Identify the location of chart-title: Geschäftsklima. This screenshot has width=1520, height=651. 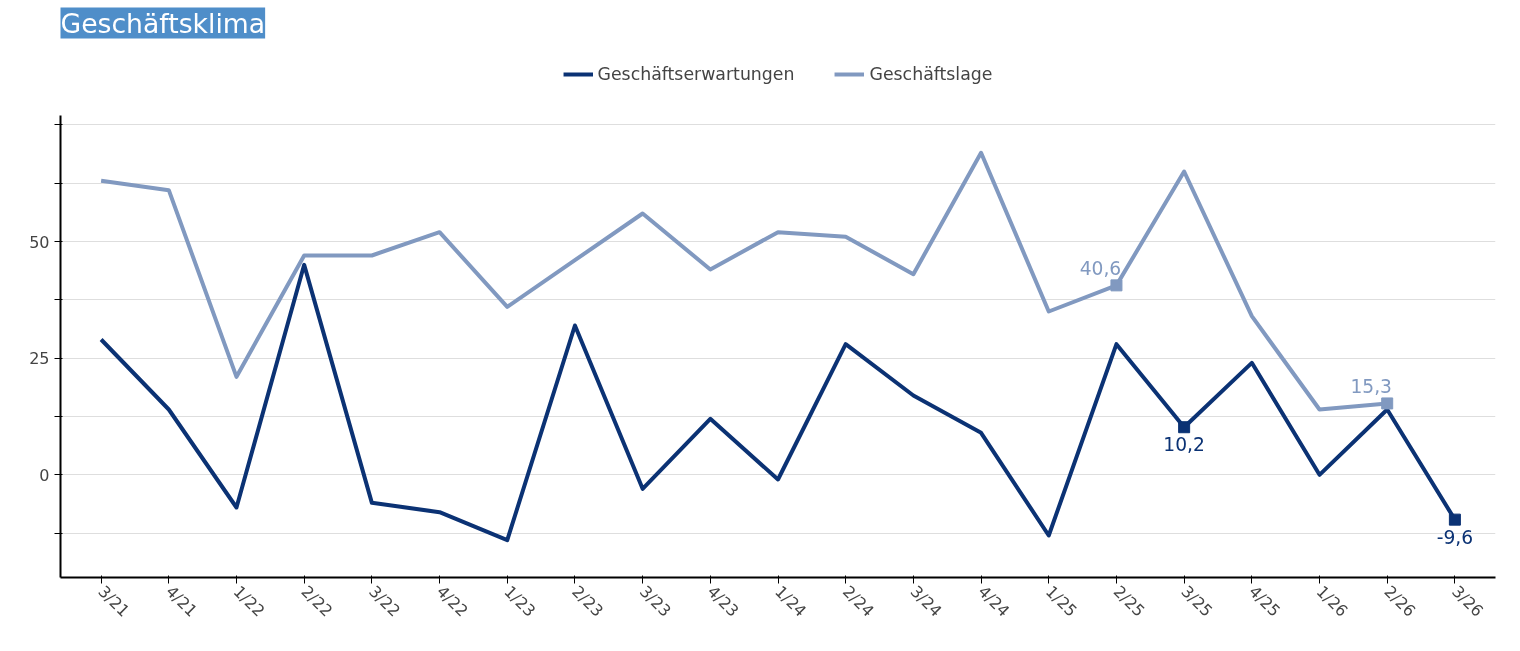
(163, 23).